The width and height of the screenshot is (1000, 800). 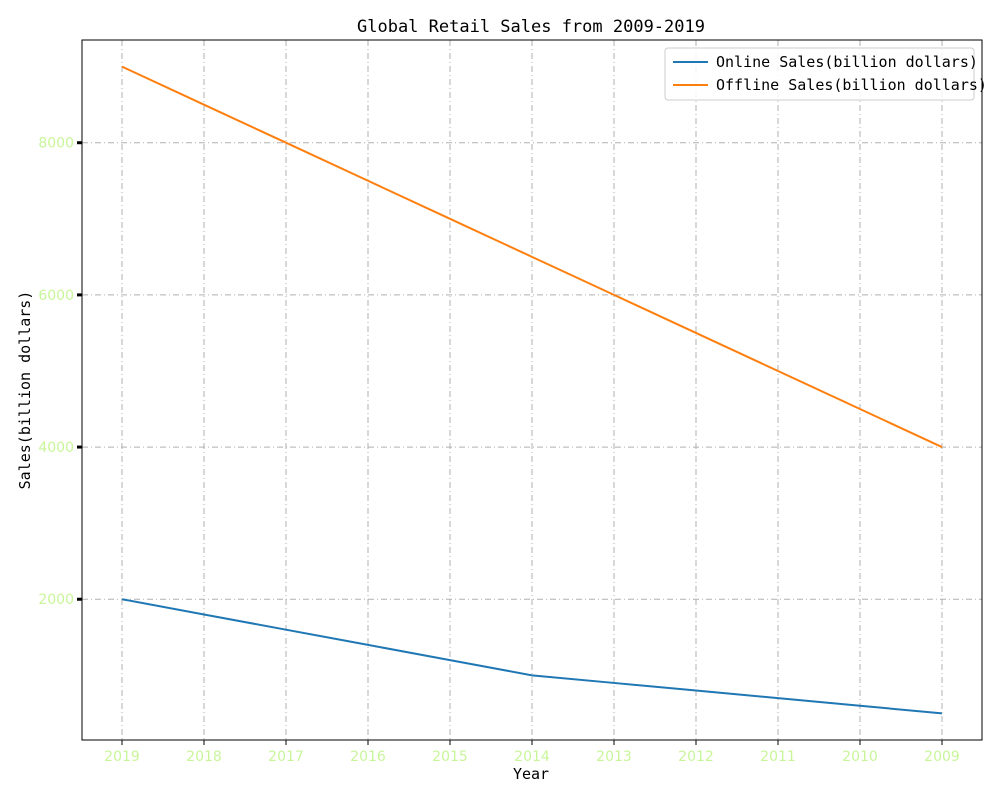 What do you see at coordinates (204, 757) in the screenshot?
I see `x-tick-label: 2018` at bounding box center [204, 757].